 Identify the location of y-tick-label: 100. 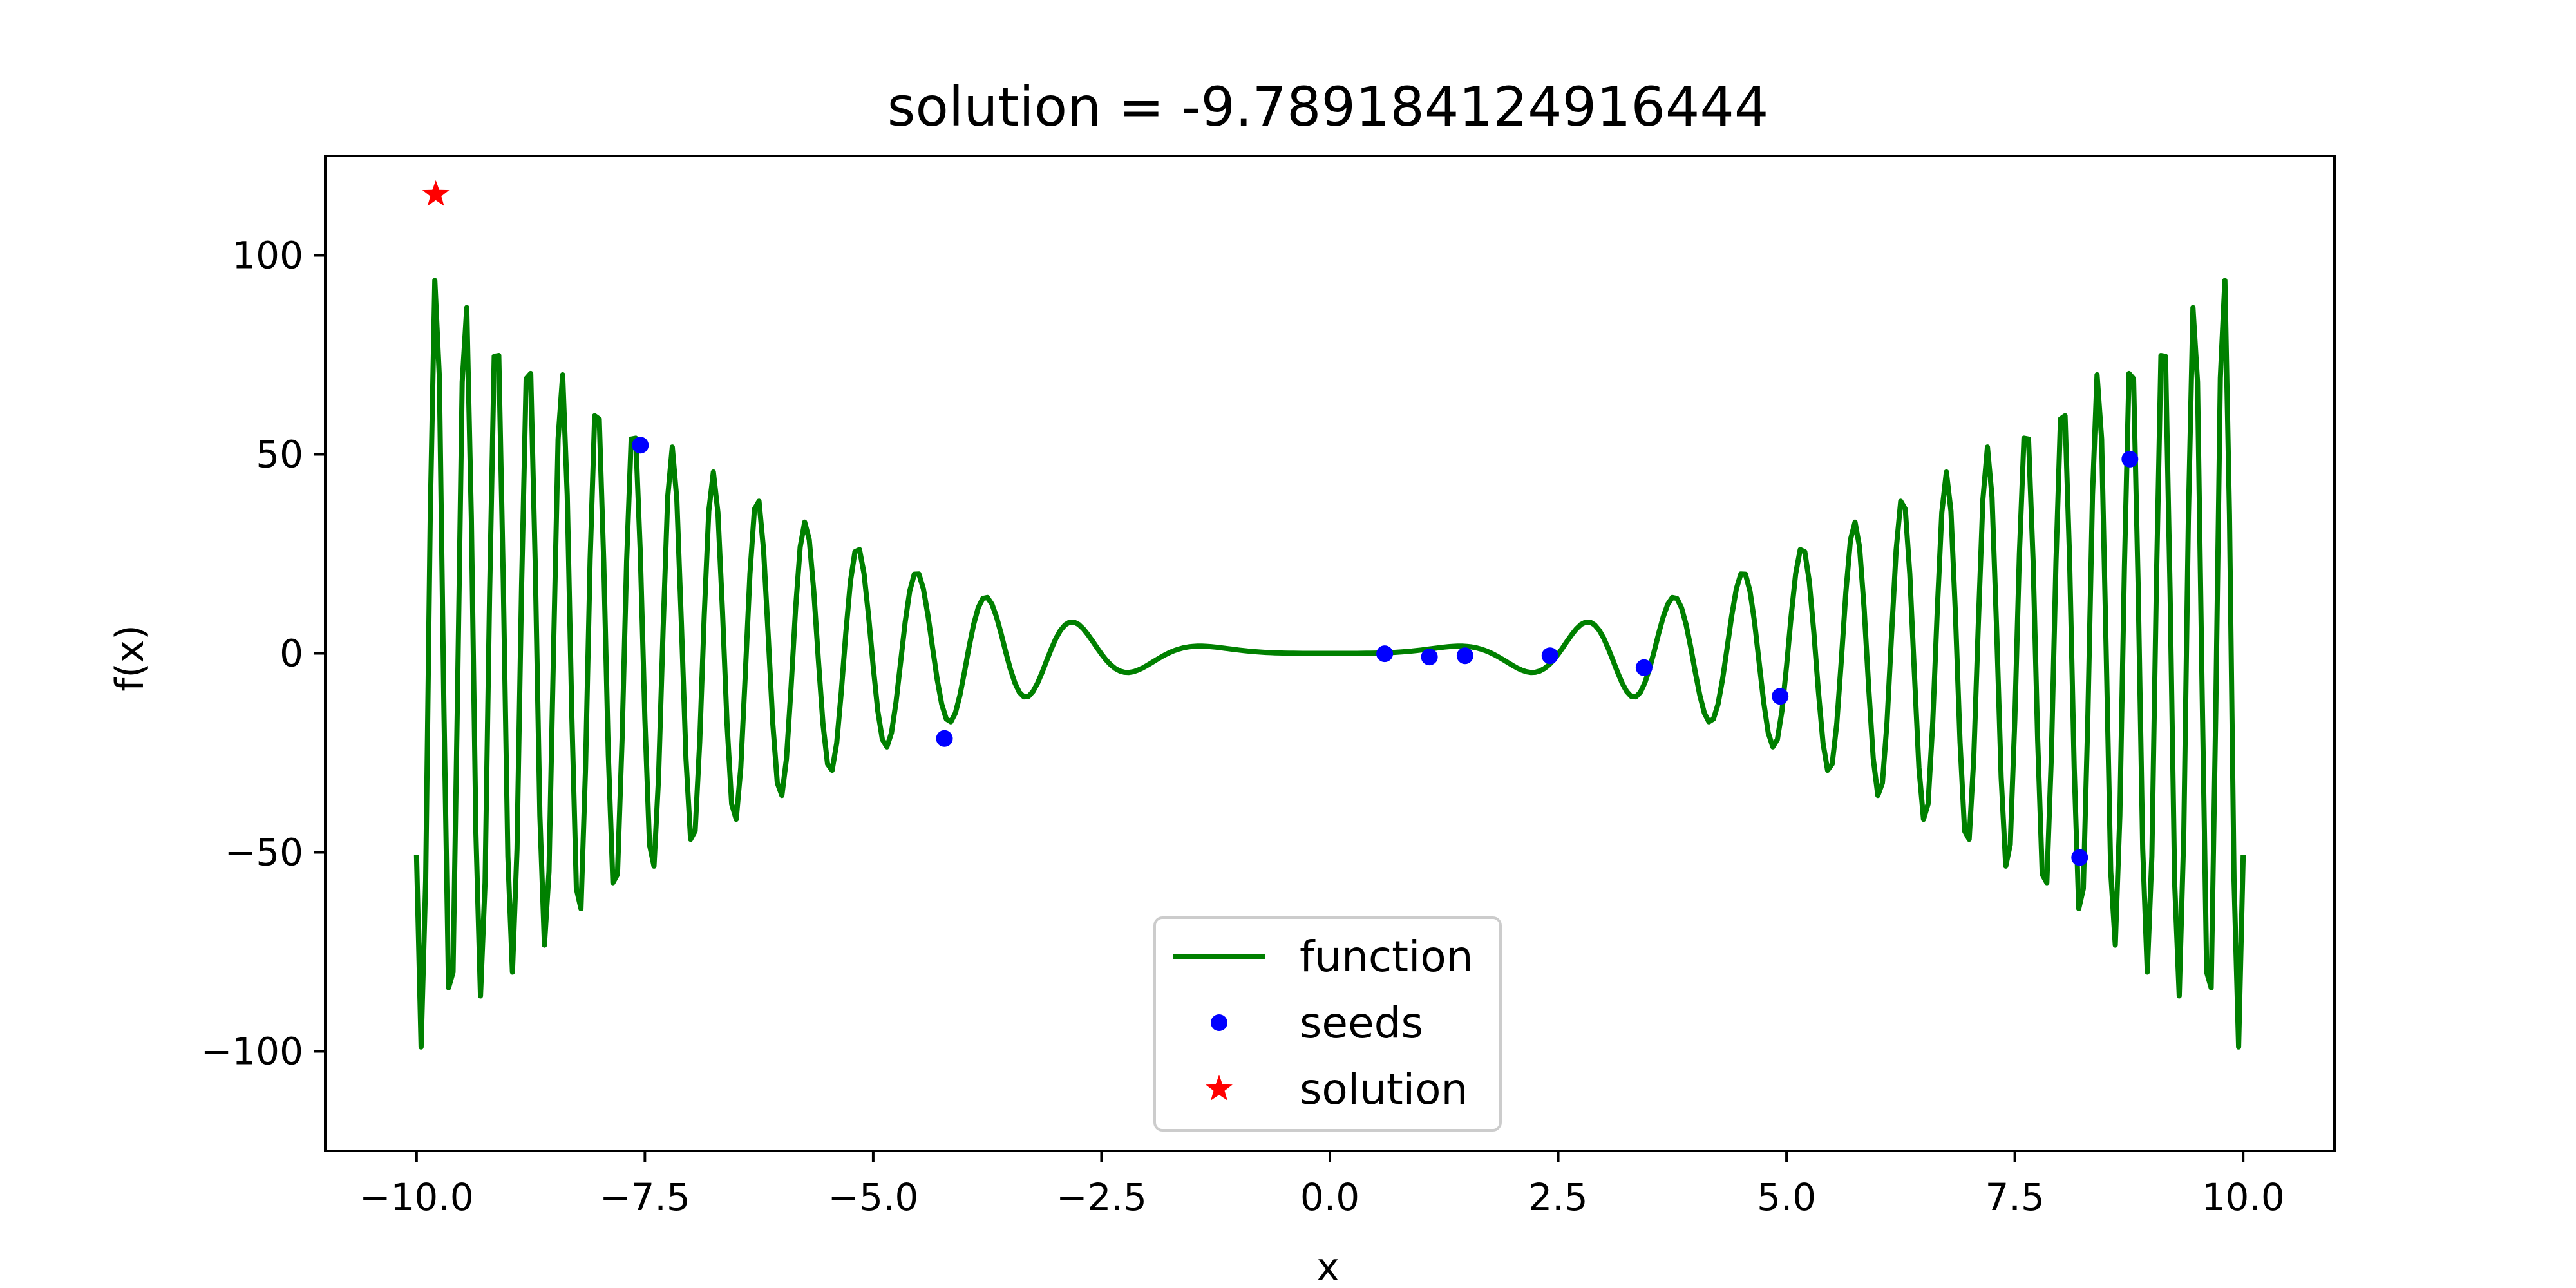
(267, 256).